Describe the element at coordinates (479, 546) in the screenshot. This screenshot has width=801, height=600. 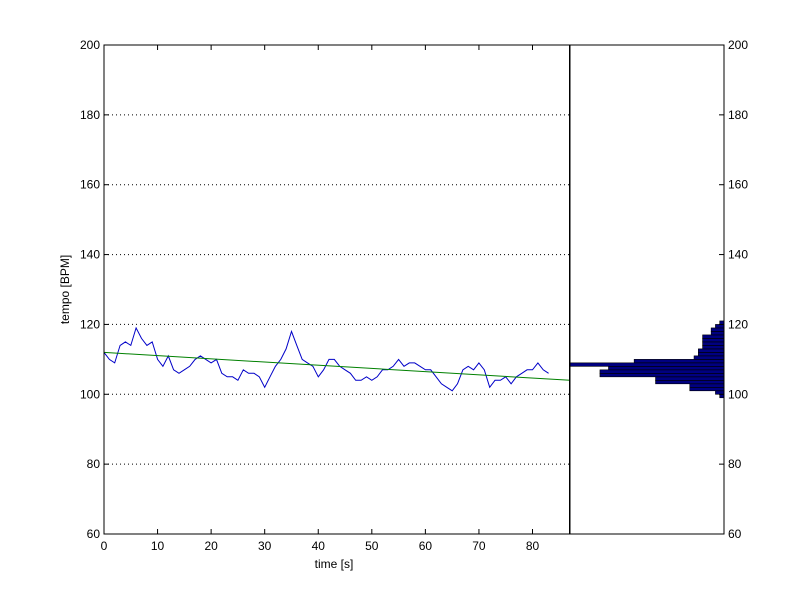
I see `x-tick-label: 70` at that location.